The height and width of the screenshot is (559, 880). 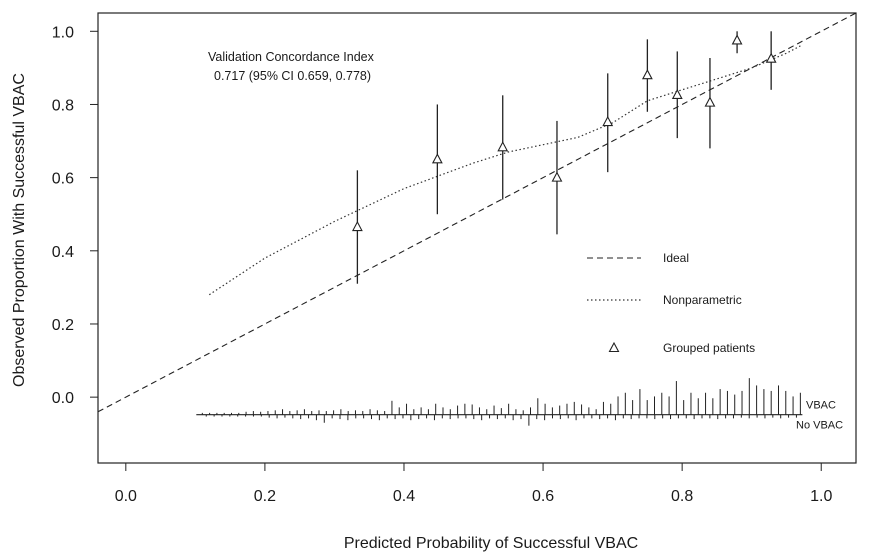 What do you see at coordinates (63, 252) in the screenshot?
I see `y-tick-label: 0.4` at bounding box center [63, 252].